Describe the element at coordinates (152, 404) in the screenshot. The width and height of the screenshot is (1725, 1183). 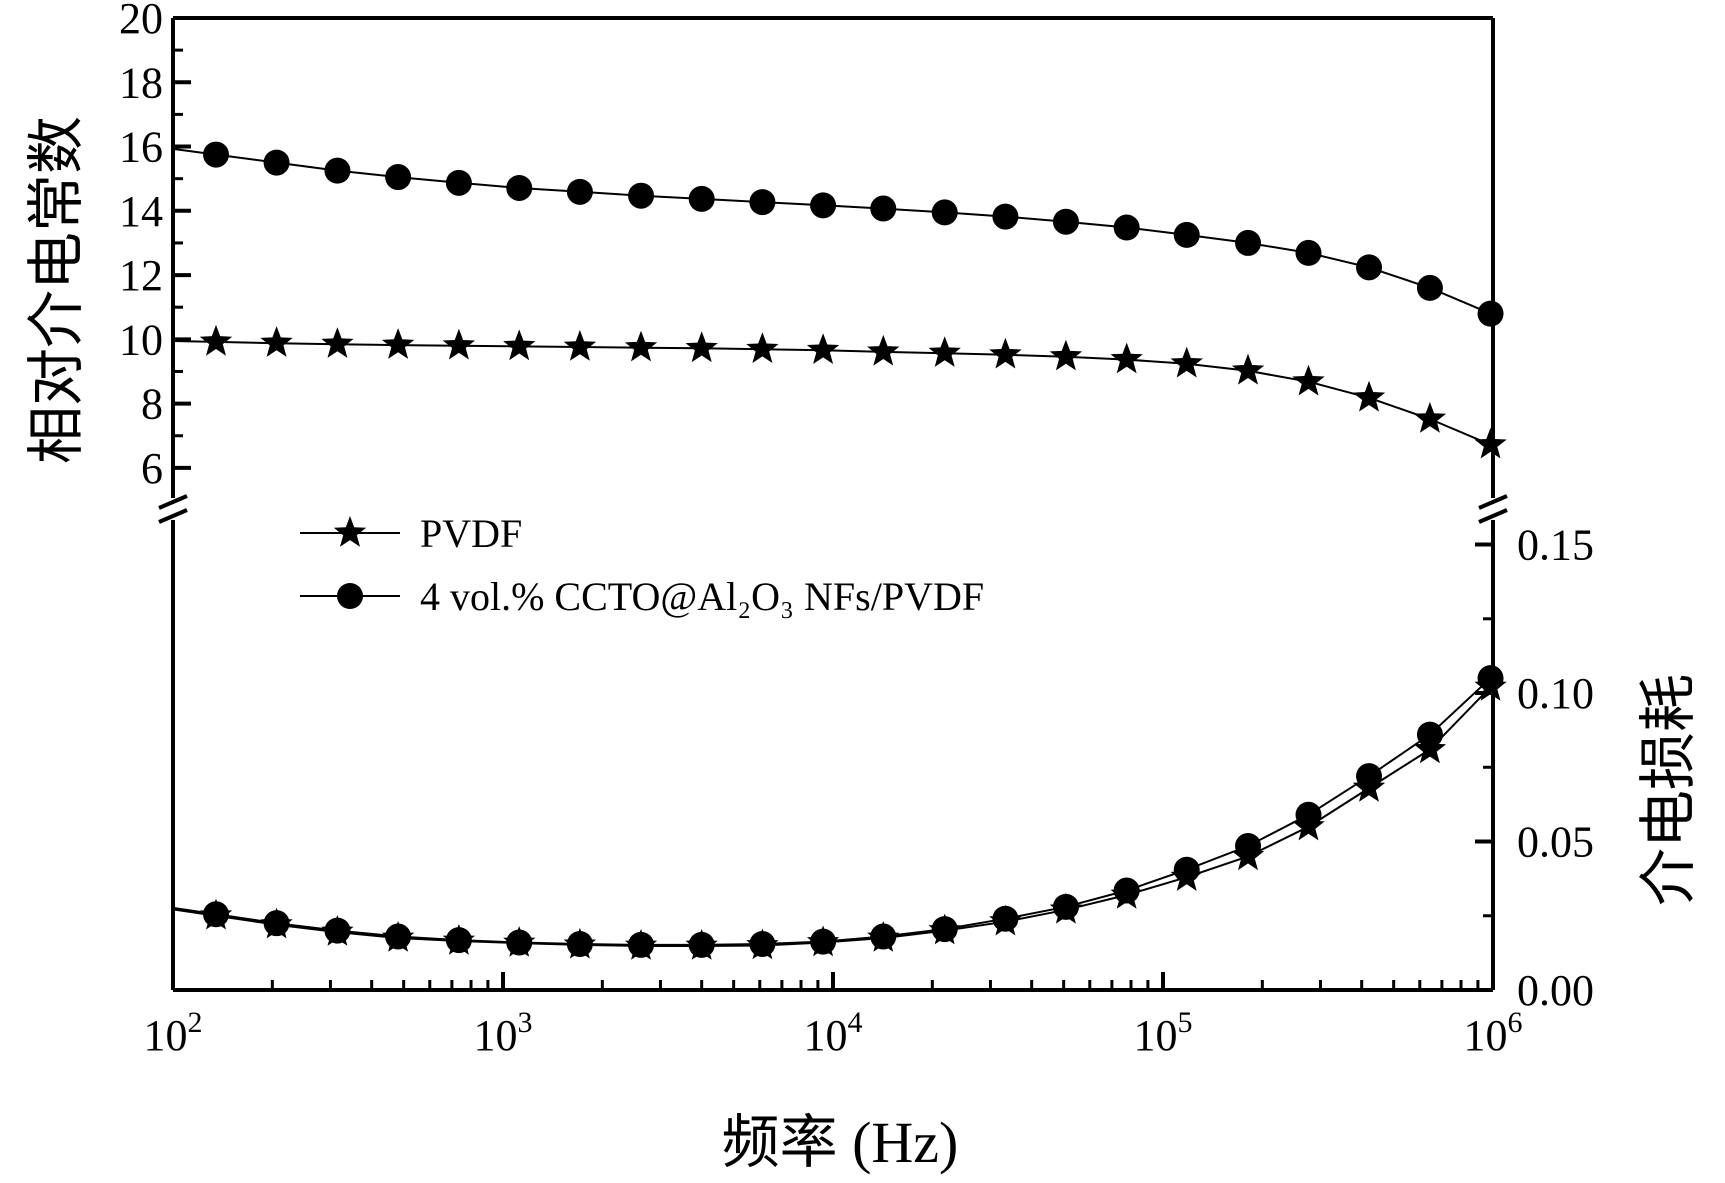
I see `left-tick-label: 8` at that location.